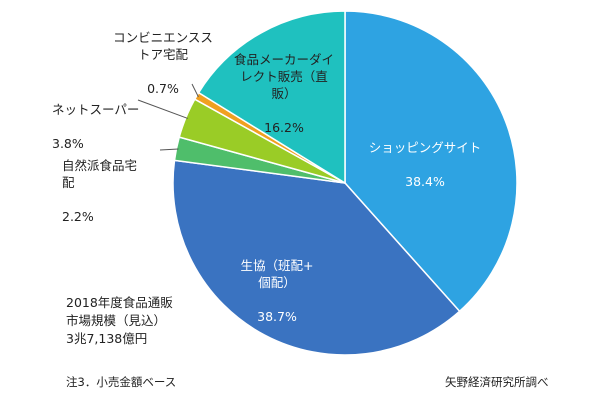 This screenshot has height=400, width=600. What do you see at coordinates (68, 143) in the screenshot?
I see `slice-value-net-super: 3.8%` at bounding box center [68, 143].